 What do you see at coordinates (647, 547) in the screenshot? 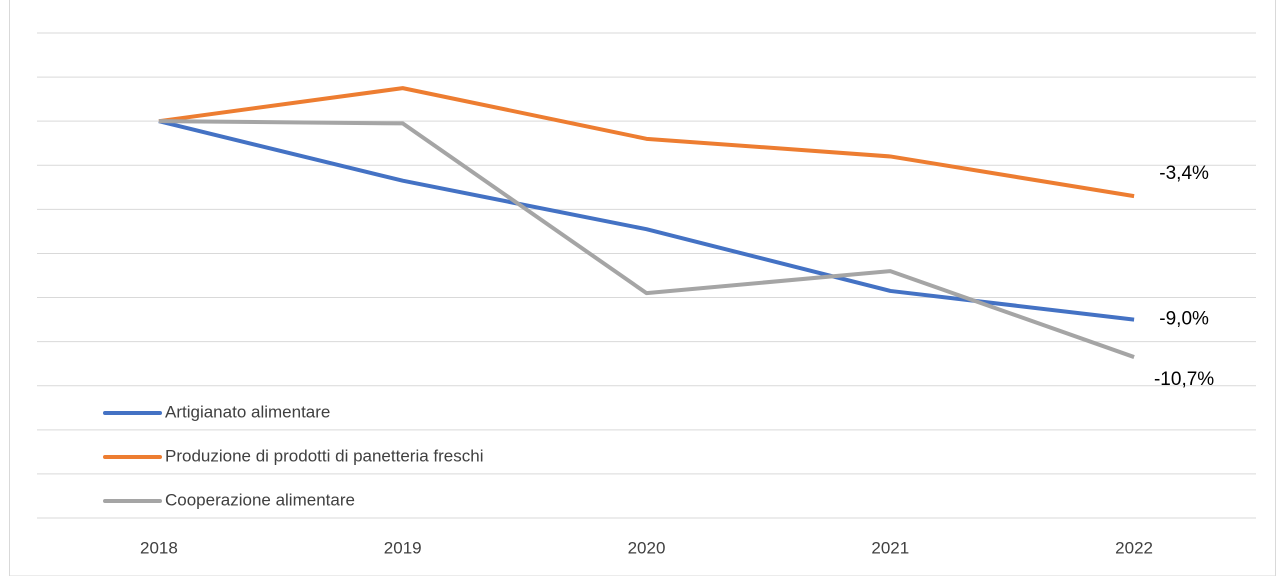
I see `x-tick-label: 2020` at bounding box center [647, 547].